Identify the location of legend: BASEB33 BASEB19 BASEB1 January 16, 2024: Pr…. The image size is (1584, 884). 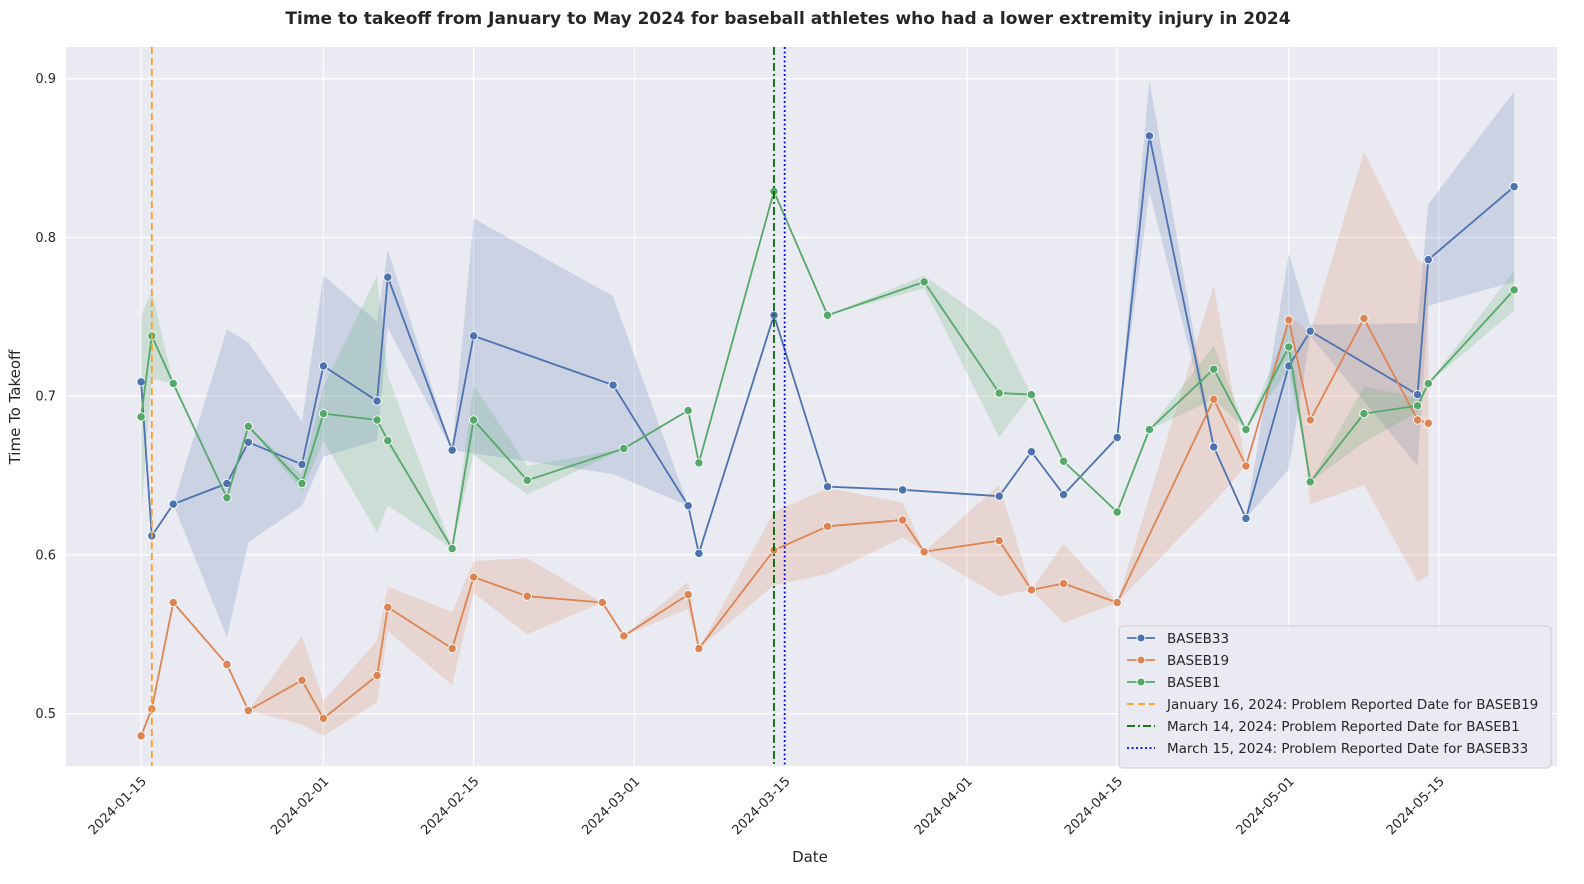
(1335, 697).